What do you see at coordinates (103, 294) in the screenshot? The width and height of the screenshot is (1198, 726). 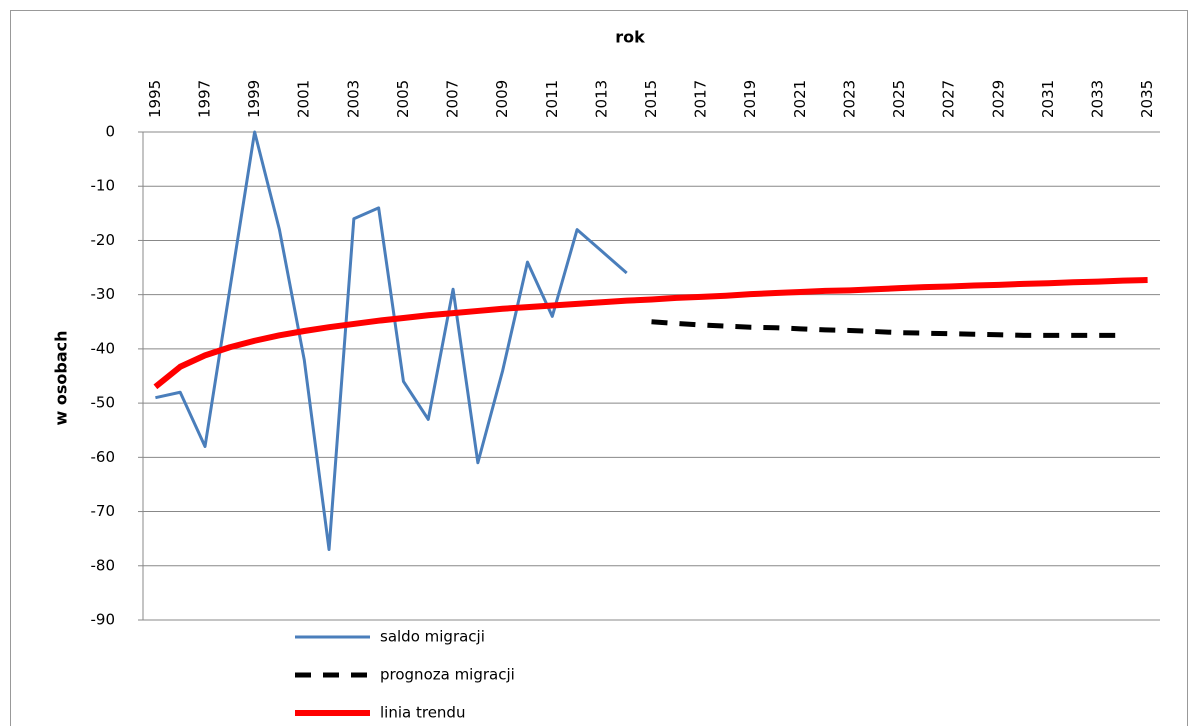 I see `y-tick-label: -30` at bounding box center [103, 294].